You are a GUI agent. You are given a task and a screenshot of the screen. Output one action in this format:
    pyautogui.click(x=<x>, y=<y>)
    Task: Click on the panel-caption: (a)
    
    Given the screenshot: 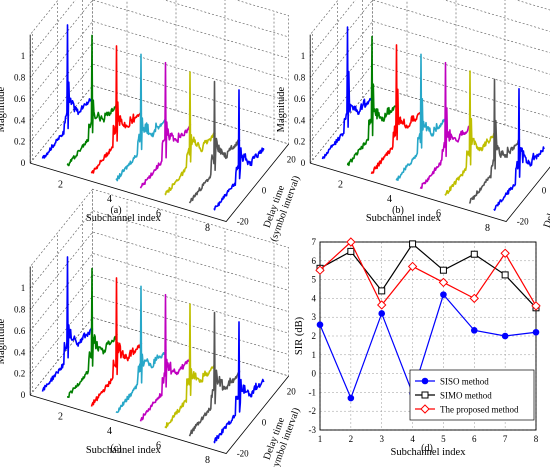 What is the action you would take?
    pyautogui.click(x=115, y=210)
    